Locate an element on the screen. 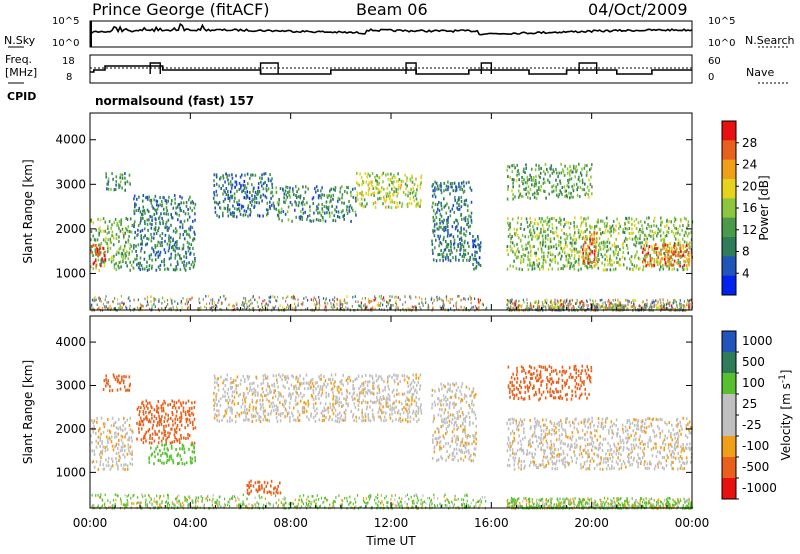 This screenshot has height=554, width=800. freq-unit-label: [MHz] is located at coordinates (21, 72).